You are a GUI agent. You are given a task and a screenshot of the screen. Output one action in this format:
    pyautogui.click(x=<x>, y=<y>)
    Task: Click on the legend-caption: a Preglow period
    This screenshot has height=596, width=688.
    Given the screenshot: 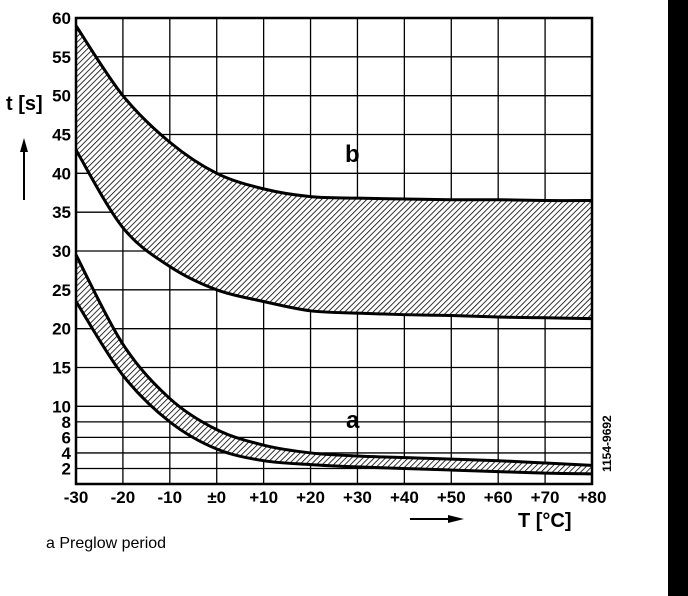 What is the action you would take?
    pyautogui.click(x=106, y=543)
    